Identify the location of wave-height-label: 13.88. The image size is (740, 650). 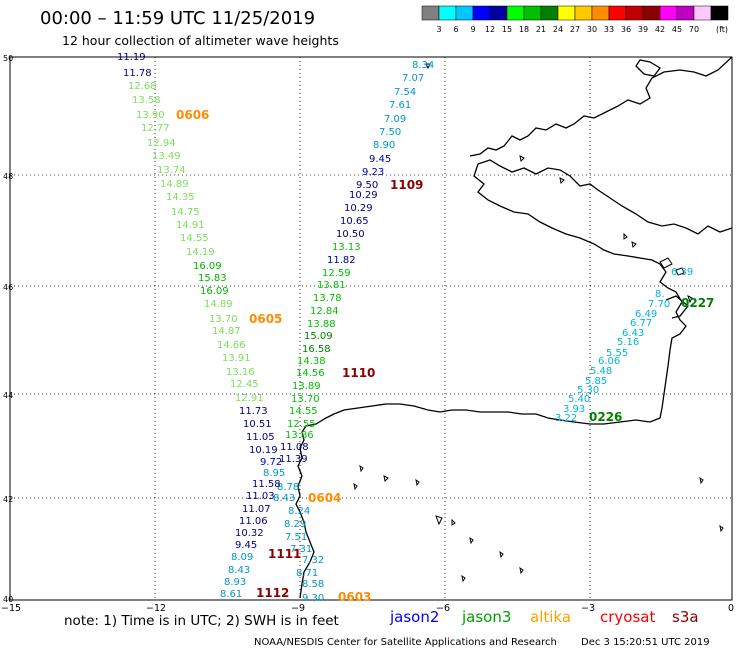
(321, 324).